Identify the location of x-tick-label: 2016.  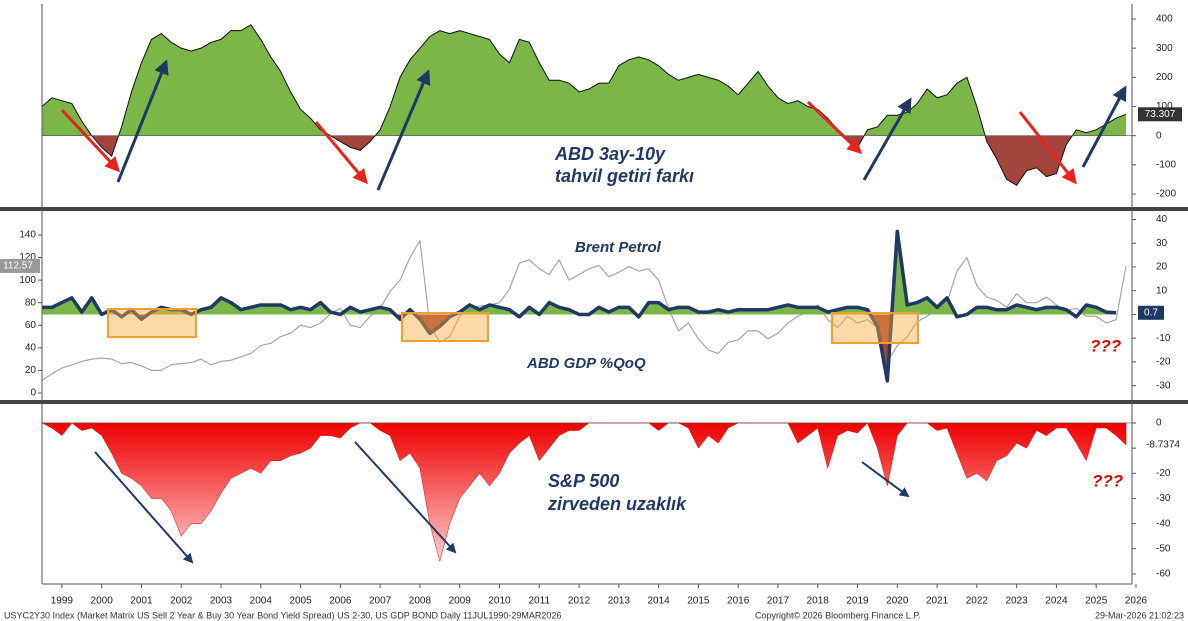
(738, 601).